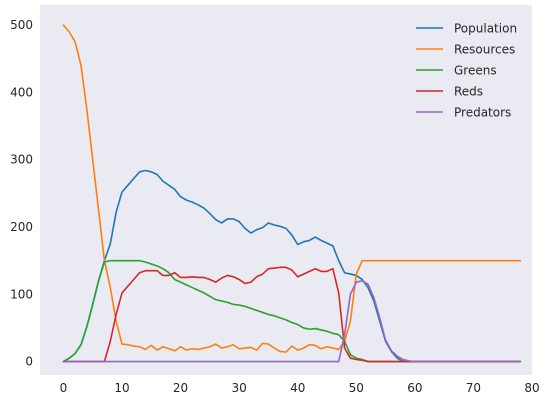  Describe the element at coordinates (21, 294) in the screenshot. I see `y-tick-label: 100` at that location.